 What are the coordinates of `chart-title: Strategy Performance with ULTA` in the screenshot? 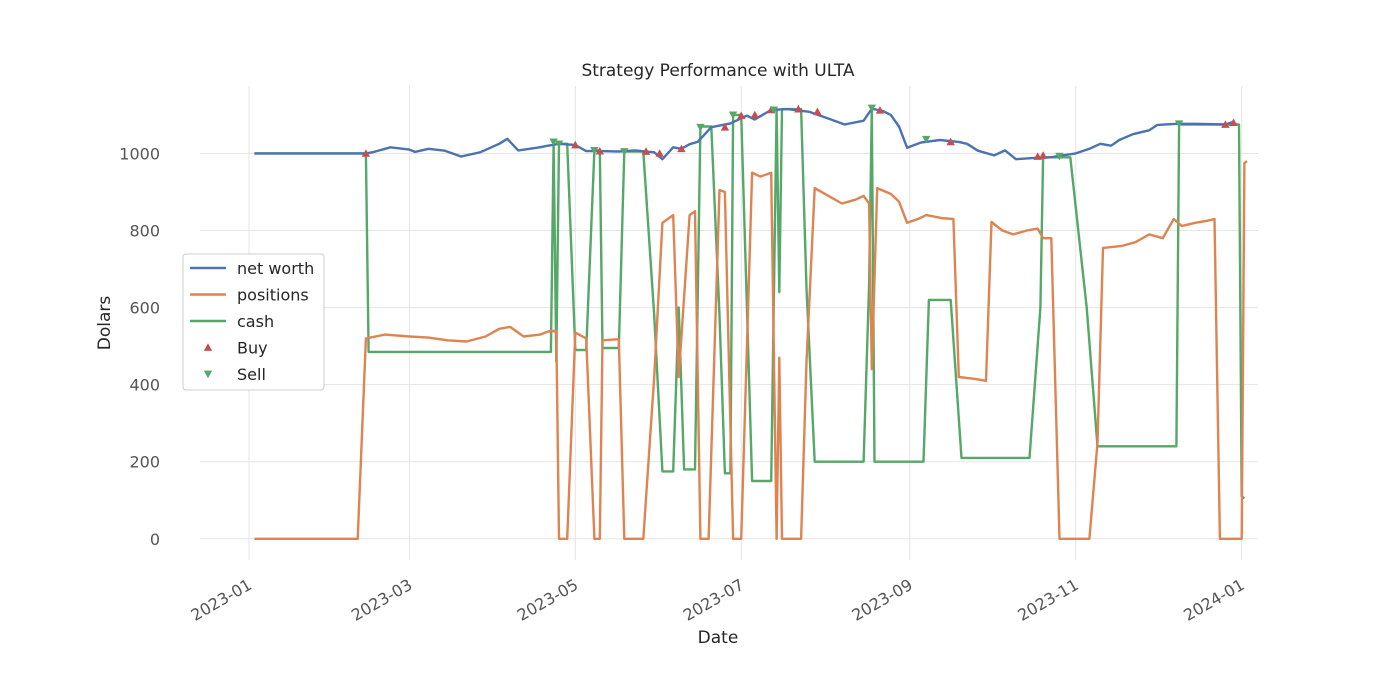 It's located at (717, 71).